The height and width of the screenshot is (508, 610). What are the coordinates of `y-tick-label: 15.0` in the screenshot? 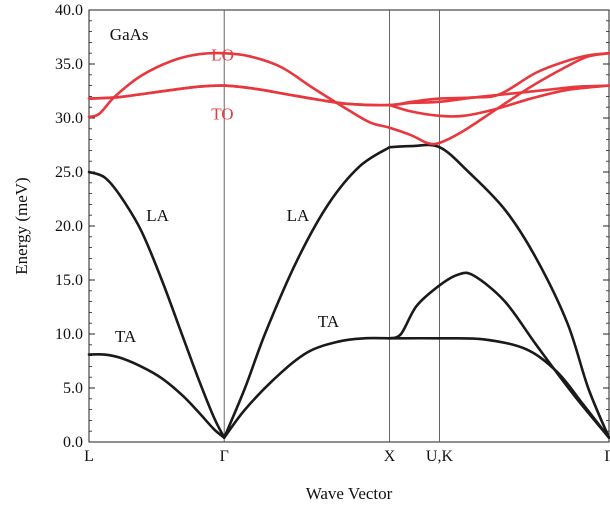 It's located at (69, 280).